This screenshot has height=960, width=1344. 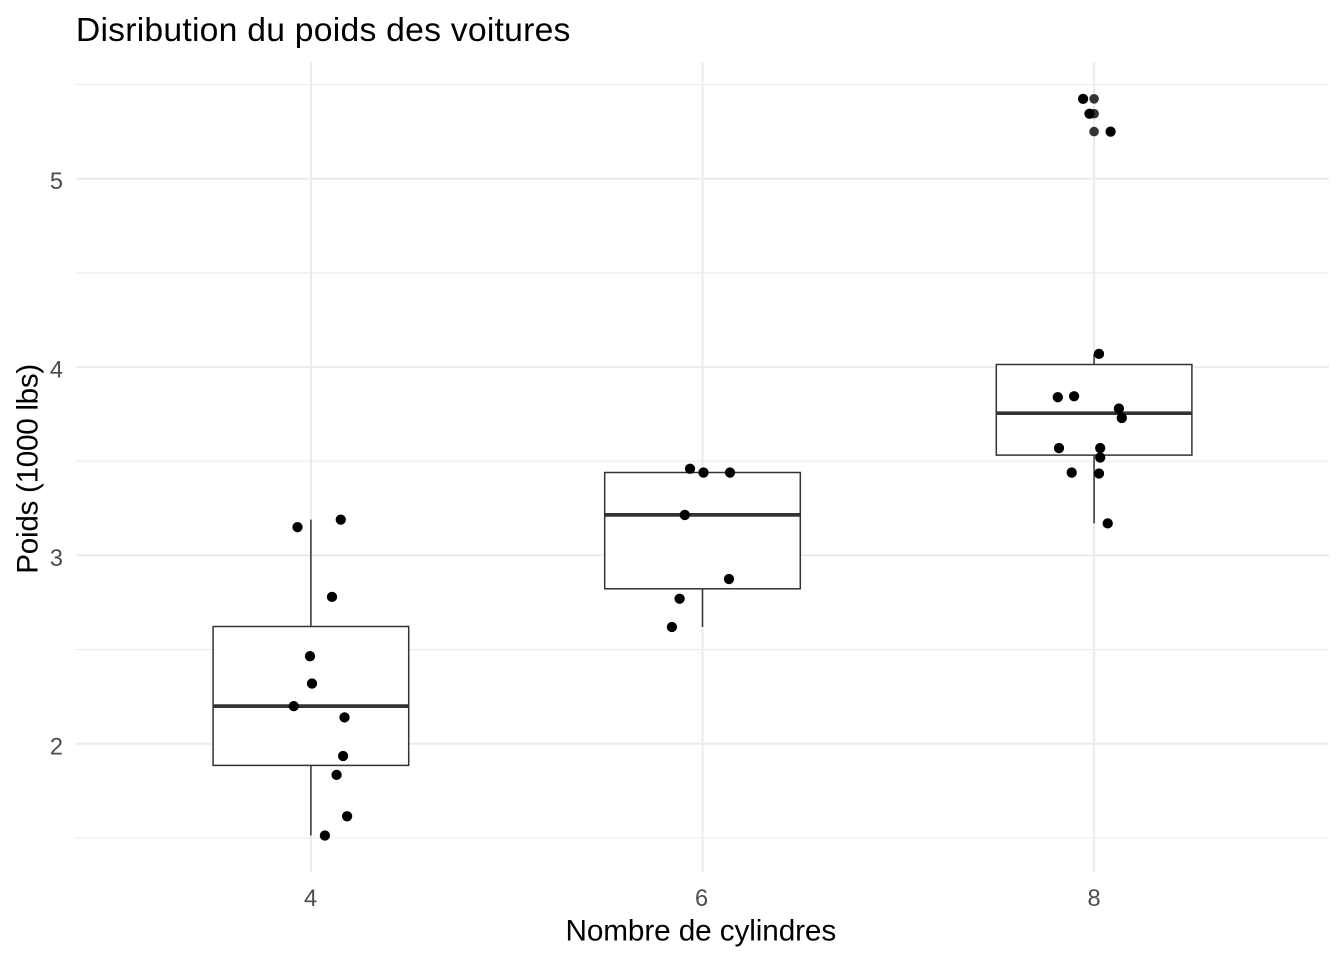 I want to click on svg-text: 8, so click(x=1094, y=899).